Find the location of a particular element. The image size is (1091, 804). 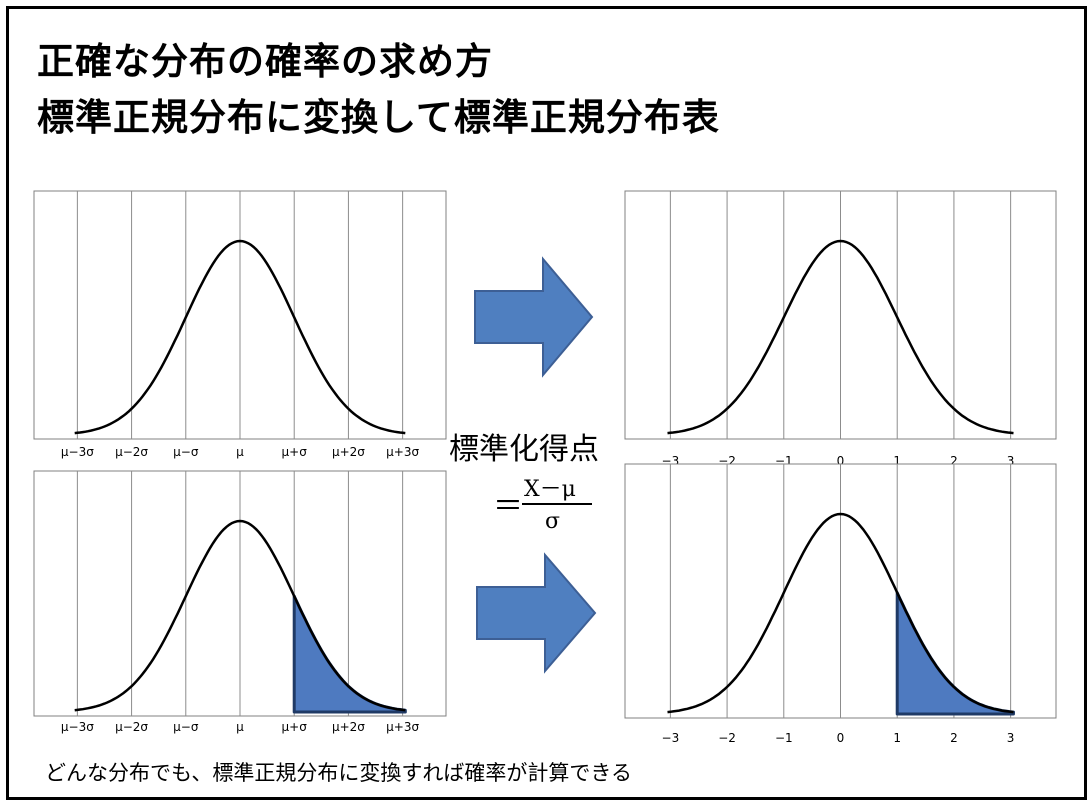

formula-numerator: X－μ is located at coordinates (550, 489).